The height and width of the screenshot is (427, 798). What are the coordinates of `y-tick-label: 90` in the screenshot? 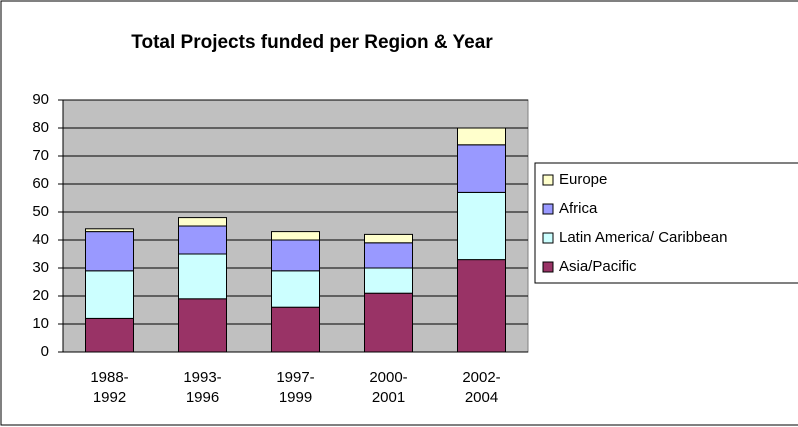 It's located at (40, 99).